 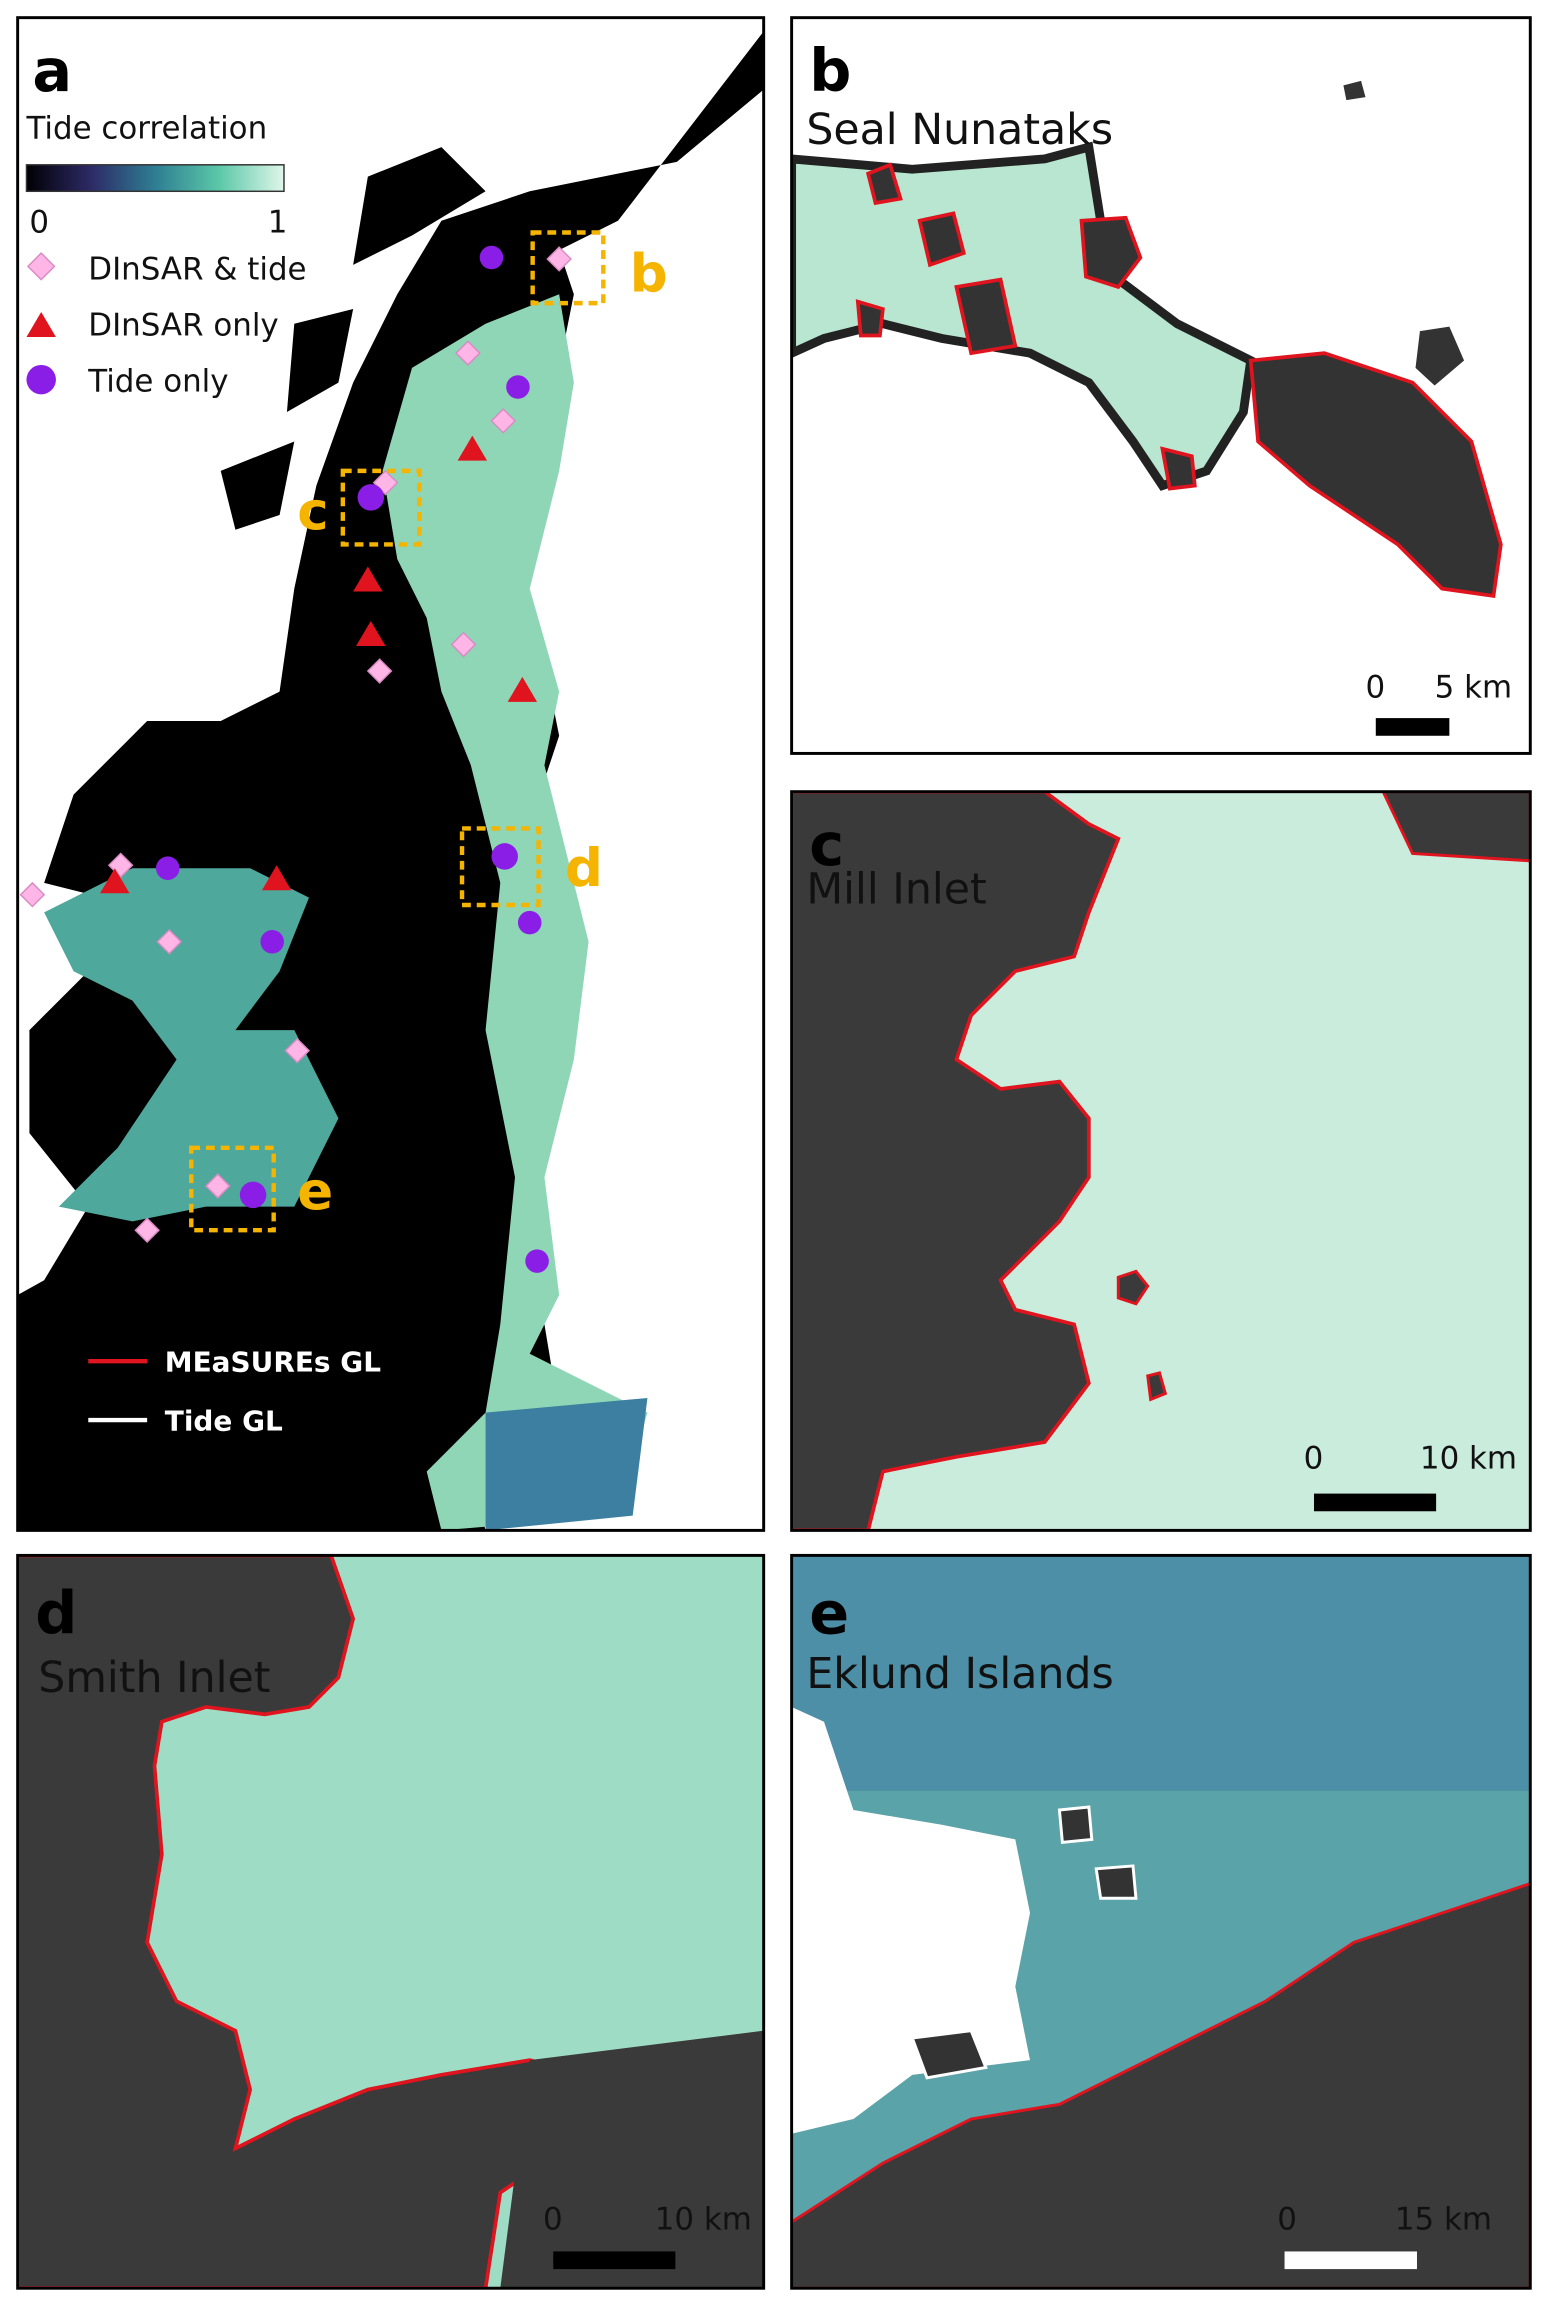 I want to click on panel-label: c, so click(x=826, y=844).